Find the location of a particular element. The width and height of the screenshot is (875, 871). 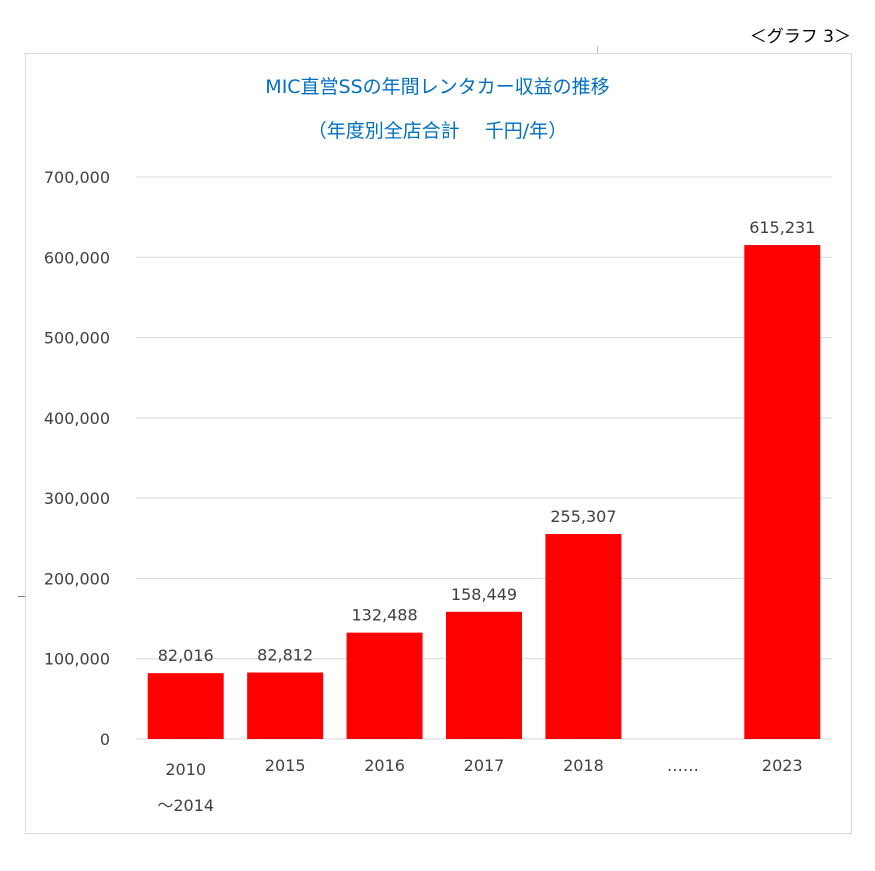

y-tick-label: 300,000 is located at coordinates (77, 498).